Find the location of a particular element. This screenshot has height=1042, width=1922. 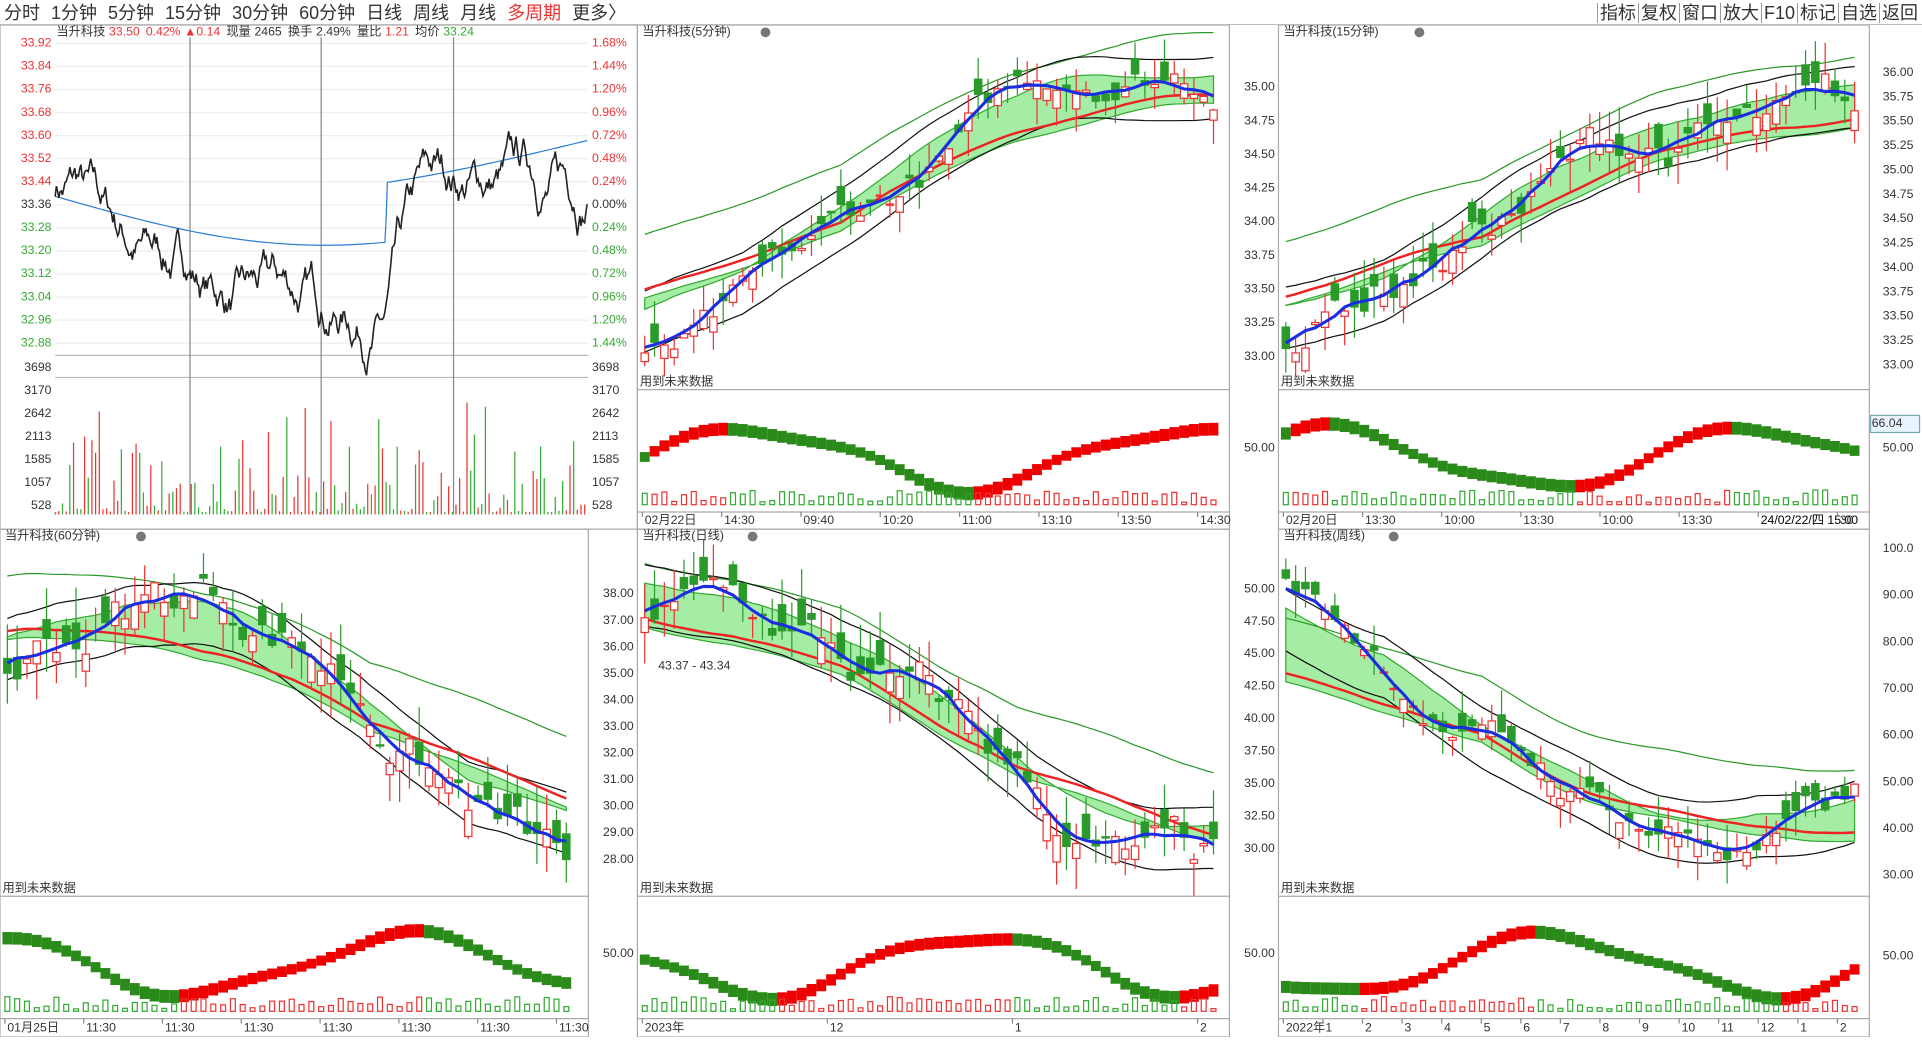

axis-label: 32.88 is located at coordinates (36, 342).